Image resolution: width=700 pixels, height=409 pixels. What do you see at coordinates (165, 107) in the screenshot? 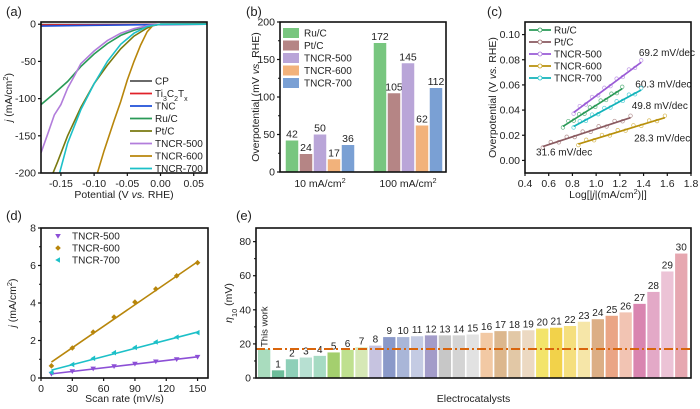
I see `legend-label: TNC` at bounding box center [165, 107].